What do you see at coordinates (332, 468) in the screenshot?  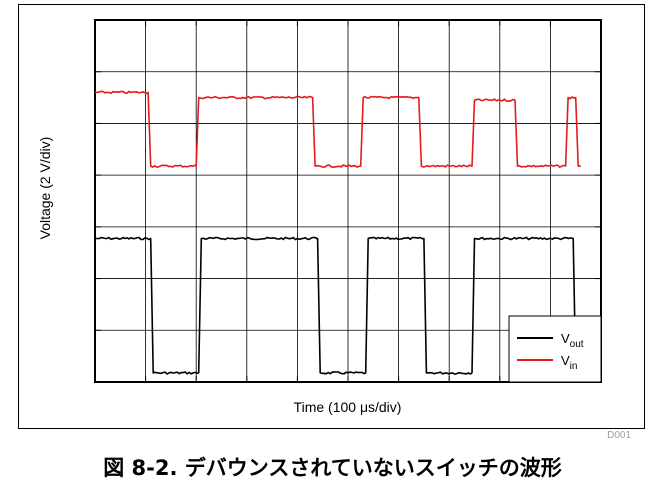 I see `figure-caption: 図 8-2. デバウンスされていないスイッチの波形` at bounding box center [332, 468].